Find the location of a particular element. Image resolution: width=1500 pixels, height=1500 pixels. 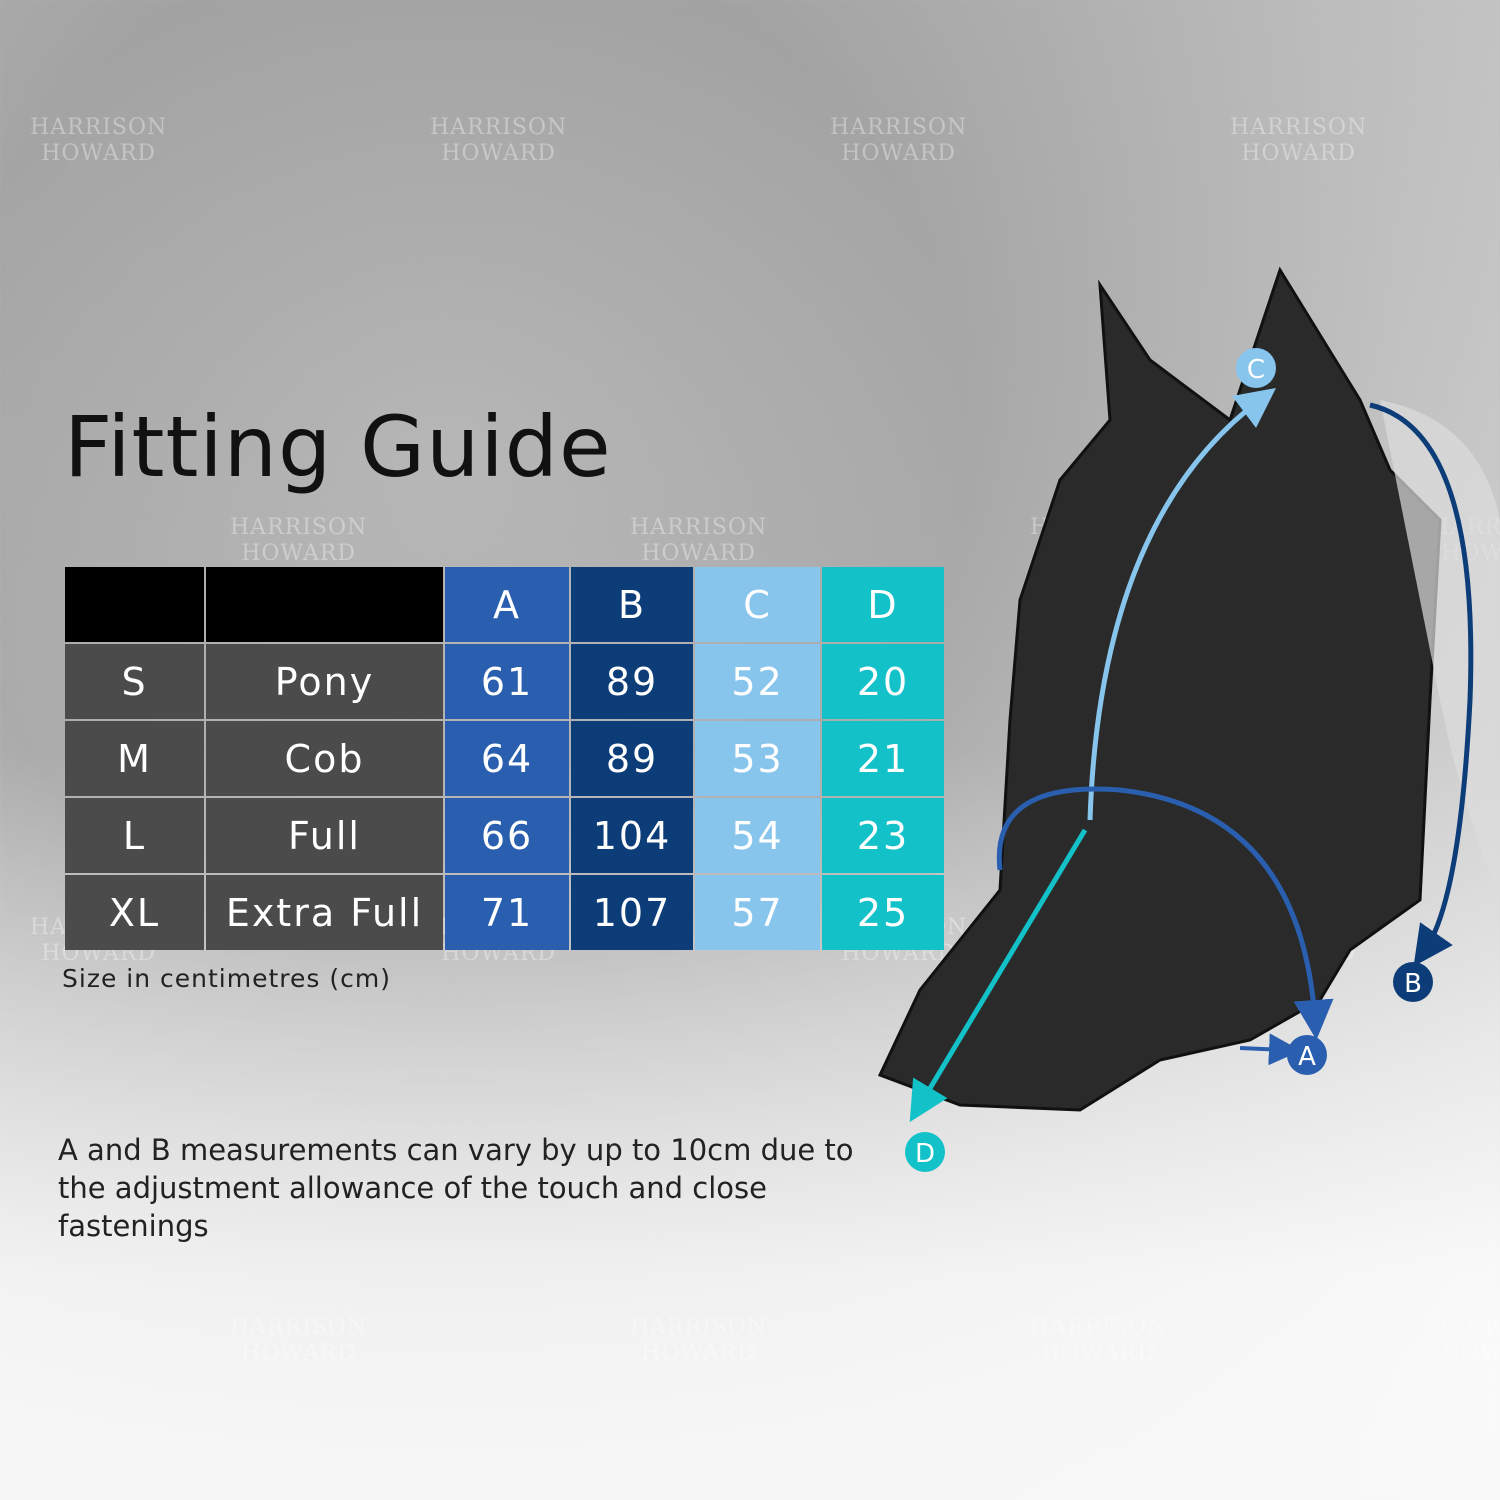

header-c: C is located at coordinates (757, 604).